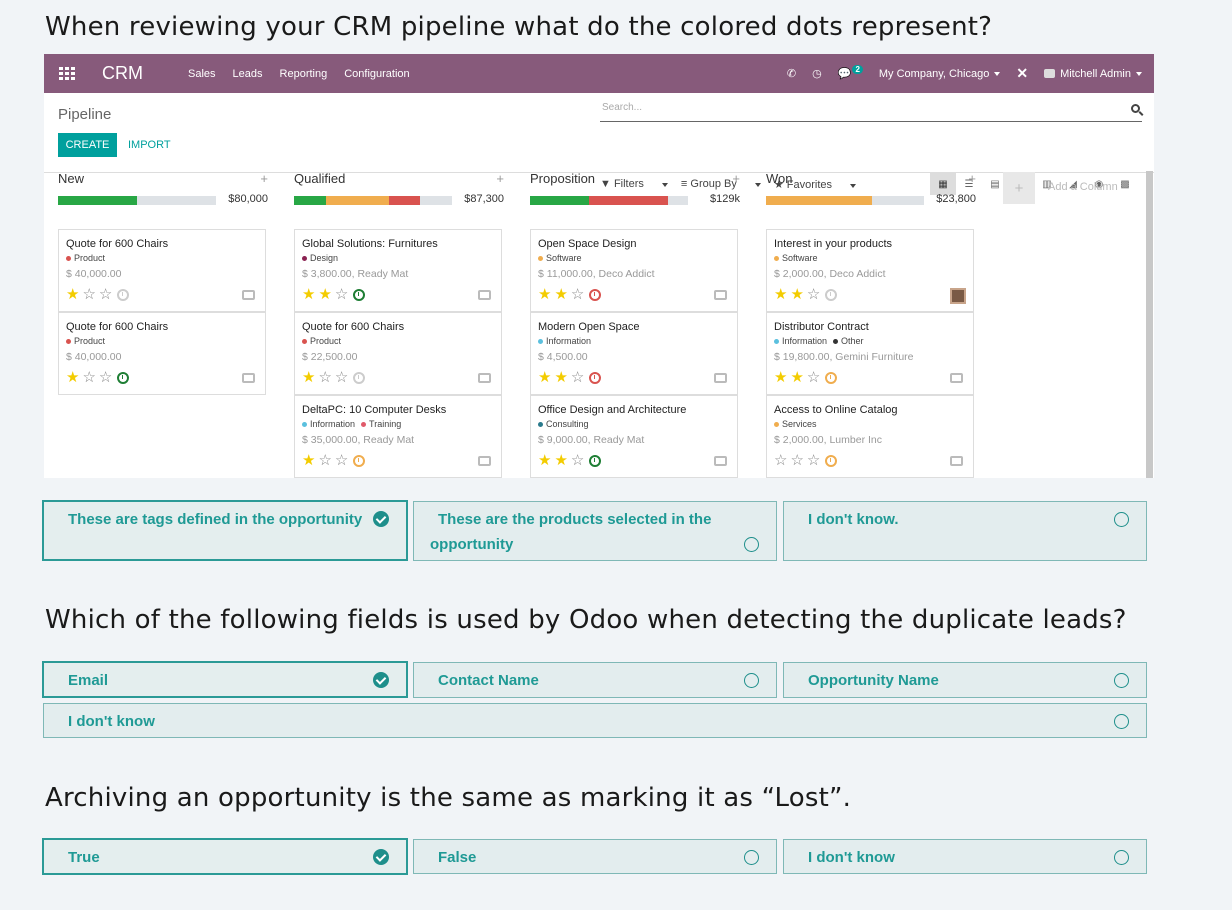  Describe the element at coordinates (595, 680) in the screenshot. I see `q2-answer-contact-name: Contact Name` at that location.